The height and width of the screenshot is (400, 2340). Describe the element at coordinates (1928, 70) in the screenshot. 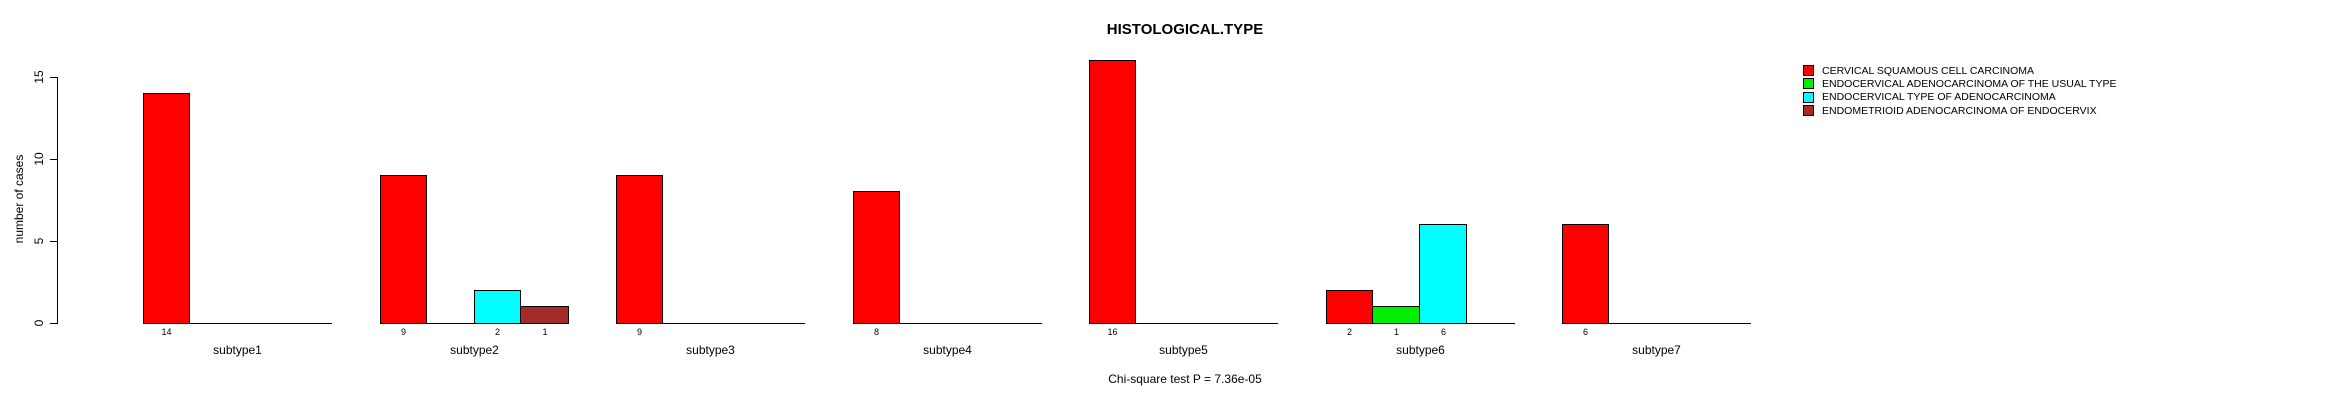

I see `legend-label: CERVICAL SQUAMOUS CELL CARCINOMA` at that location.